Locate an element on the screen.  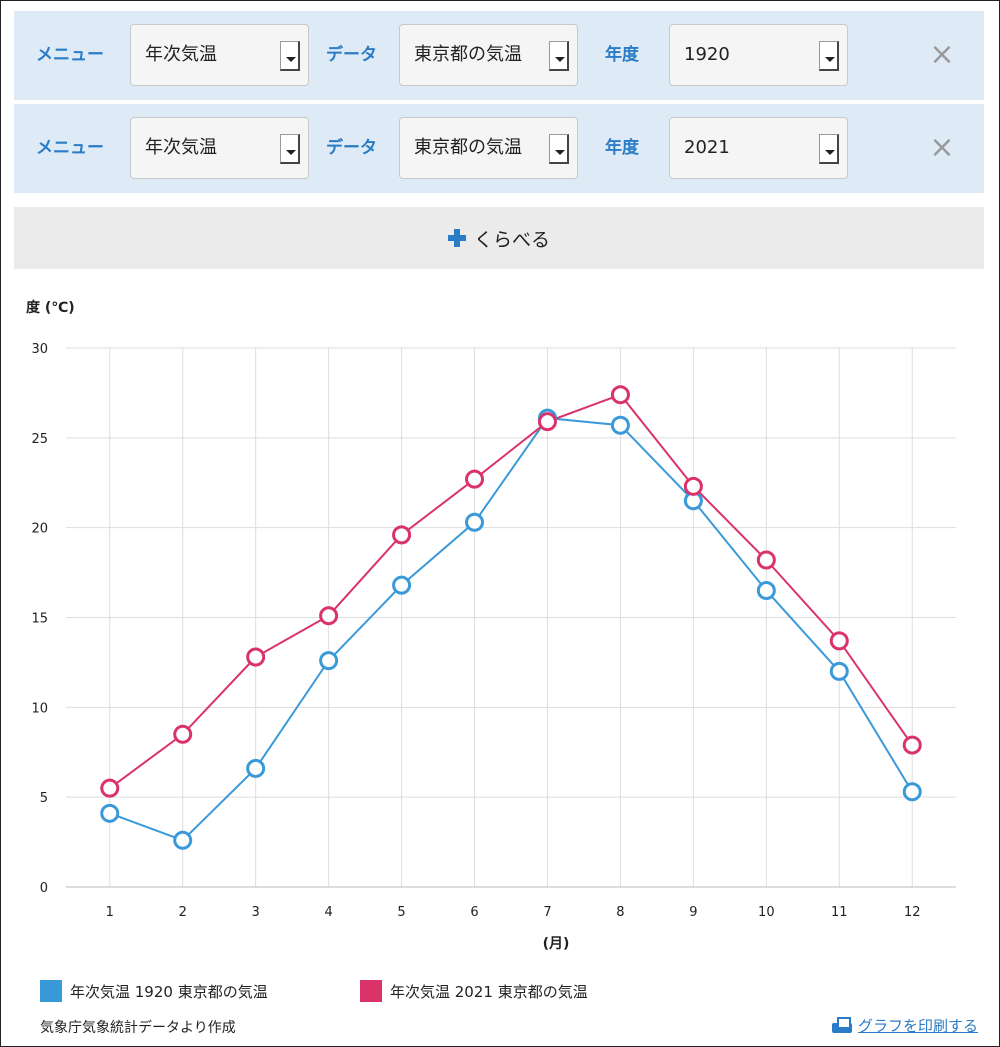
x-tick-label: 9 is located at coordinates (693, 912).